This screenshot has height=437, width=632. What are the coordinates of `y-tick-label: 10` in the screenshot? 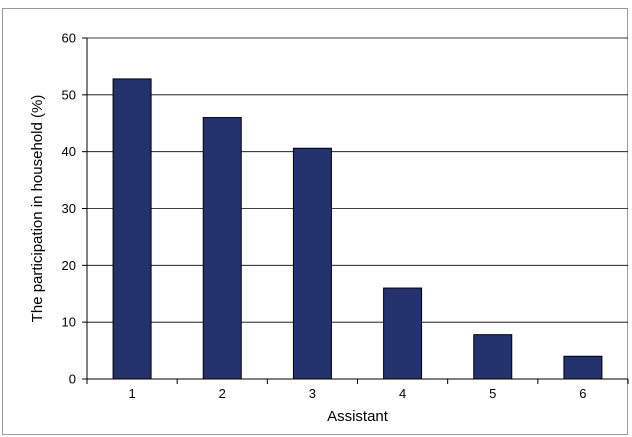 It's located at (69, 322).